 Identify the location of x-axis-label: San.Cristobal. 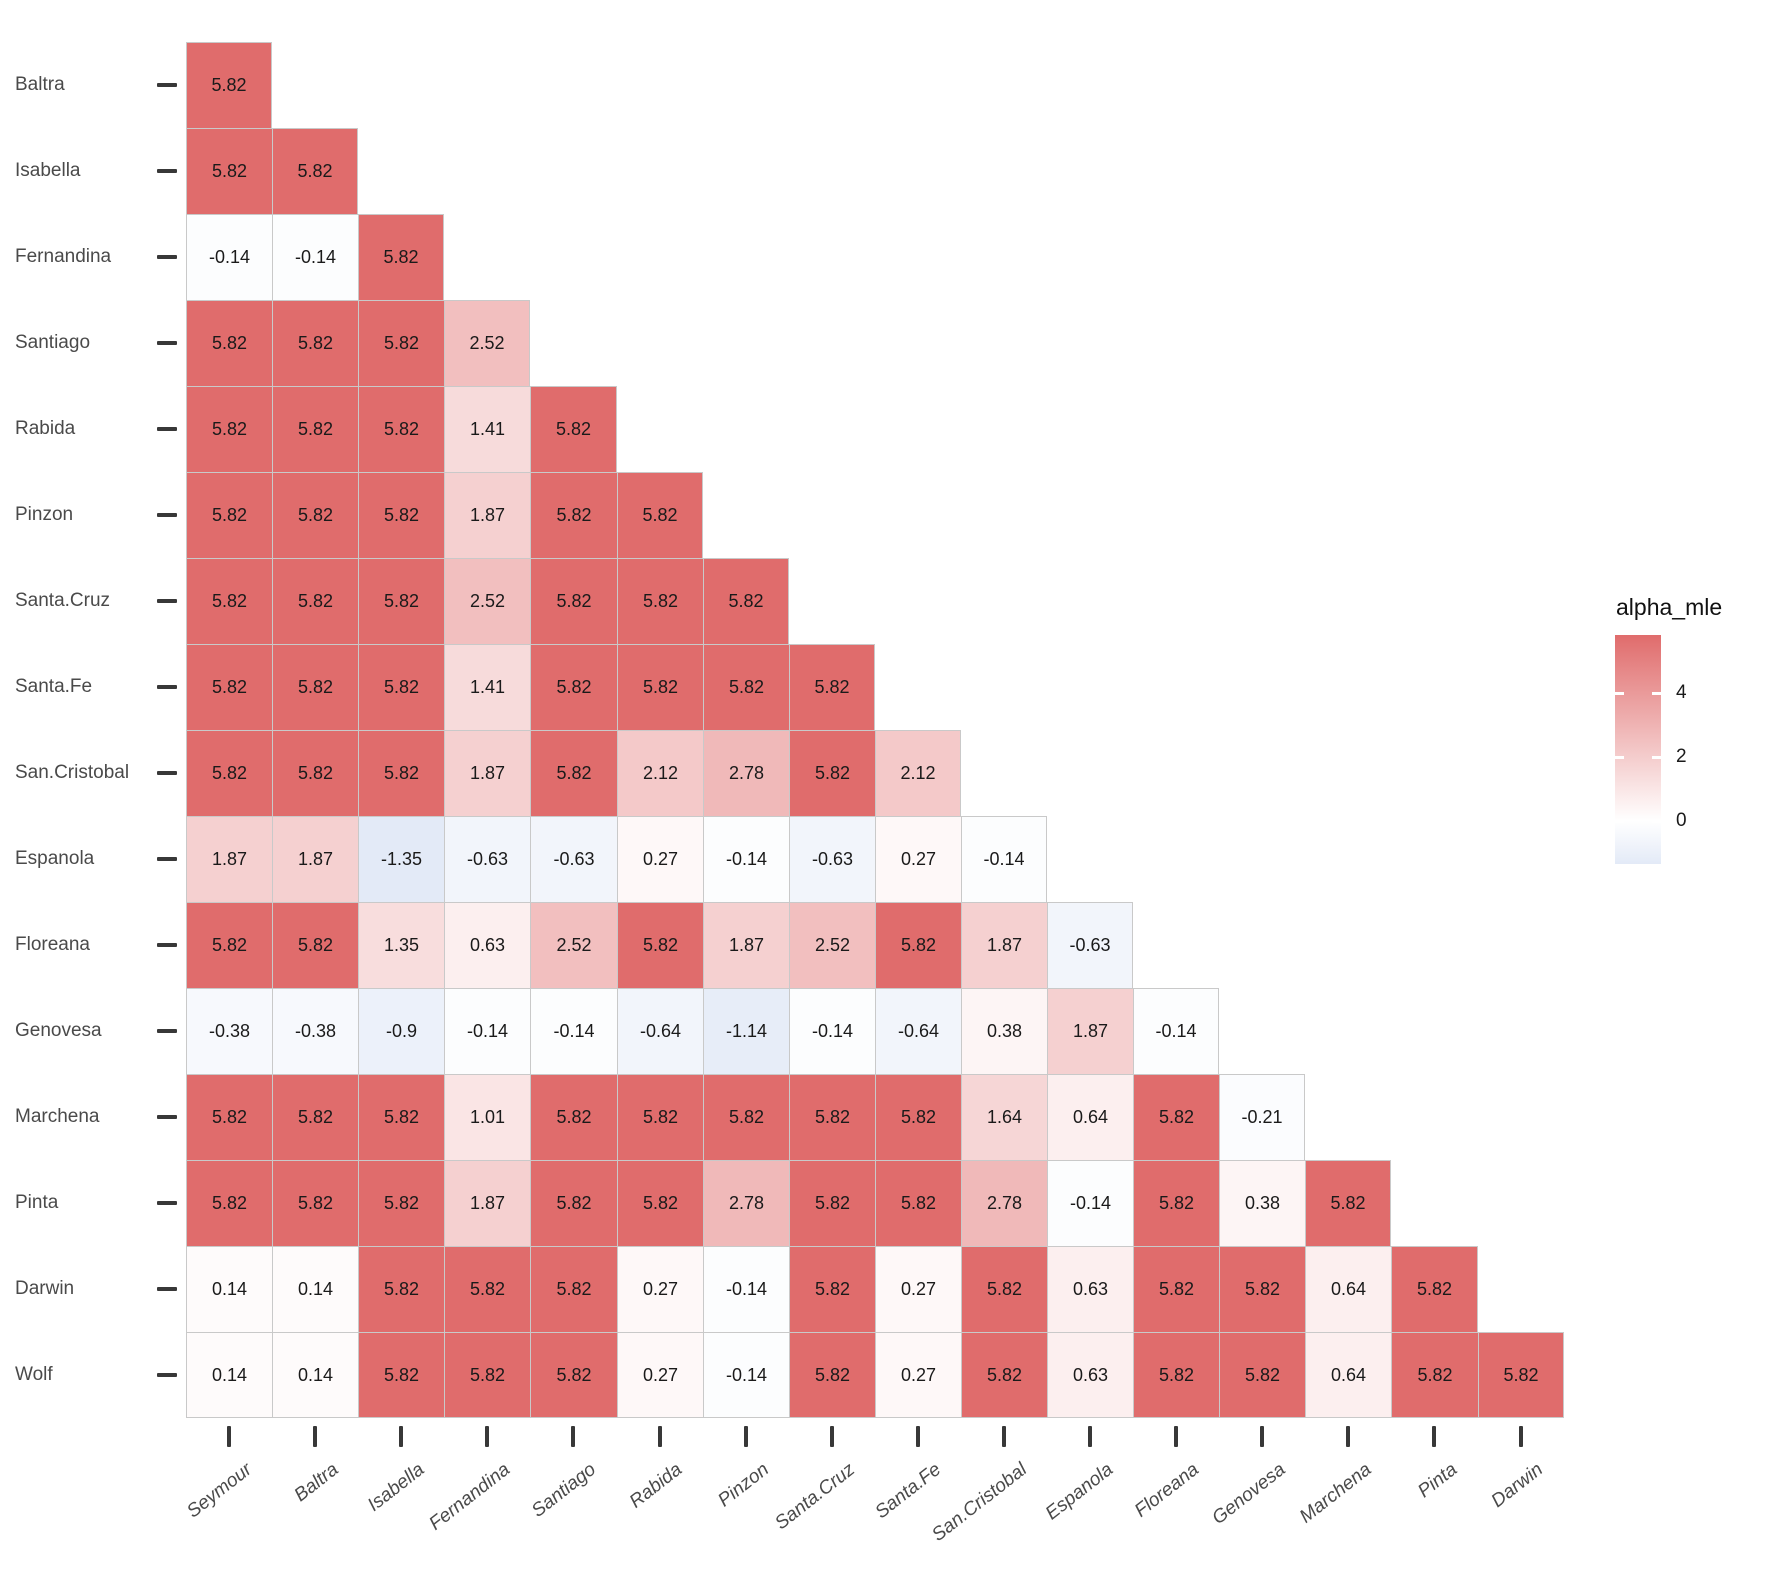
(979, 1502).